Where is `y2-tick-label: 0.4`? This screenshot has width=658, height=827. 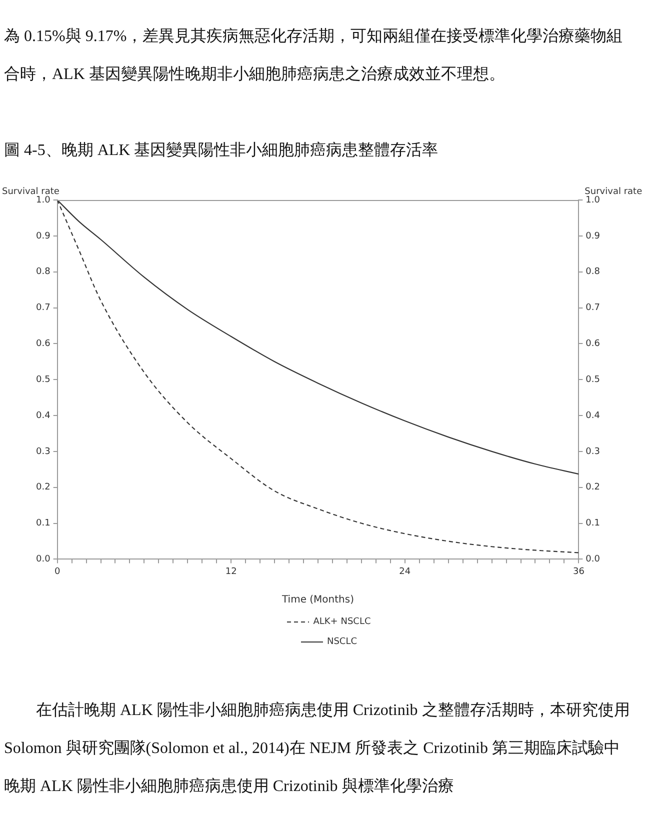
y2-tick-label: 0.4 is located at coordinates (593, 415).